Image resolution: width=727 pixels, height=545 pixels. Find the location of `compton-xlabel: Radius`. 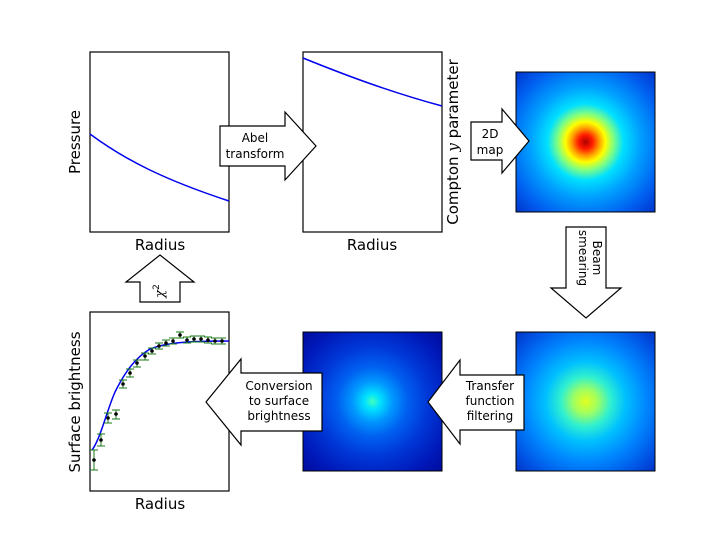

compton-xlabel: Radius is located at coordinates (372, 245).